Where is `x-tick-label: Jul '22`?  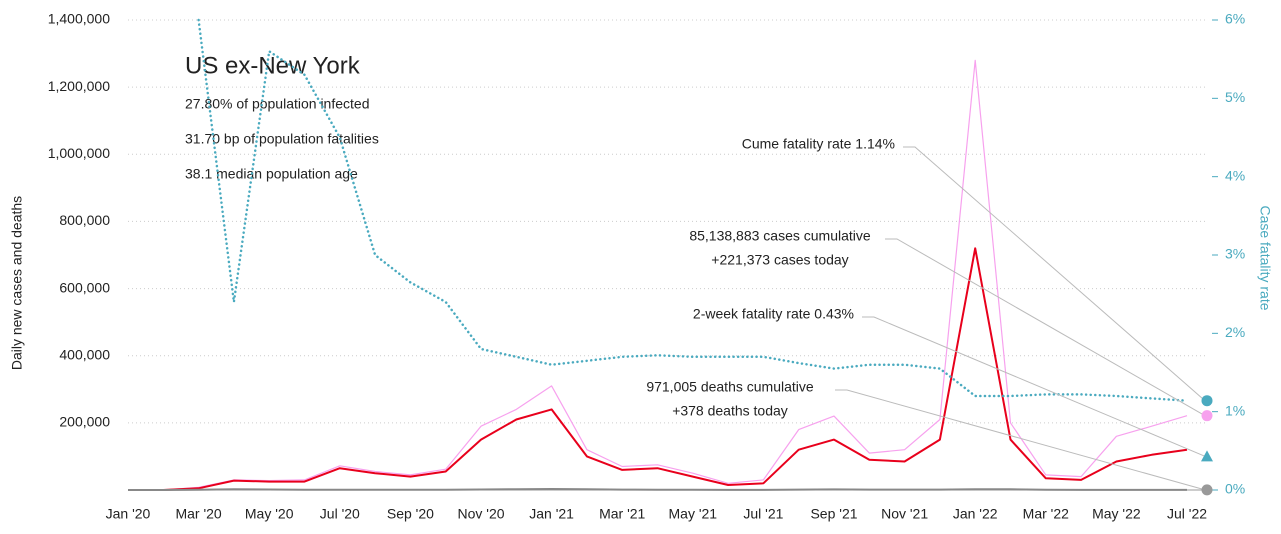
x-tick-label: Jul '22 is located at coordinates (1187, 514).